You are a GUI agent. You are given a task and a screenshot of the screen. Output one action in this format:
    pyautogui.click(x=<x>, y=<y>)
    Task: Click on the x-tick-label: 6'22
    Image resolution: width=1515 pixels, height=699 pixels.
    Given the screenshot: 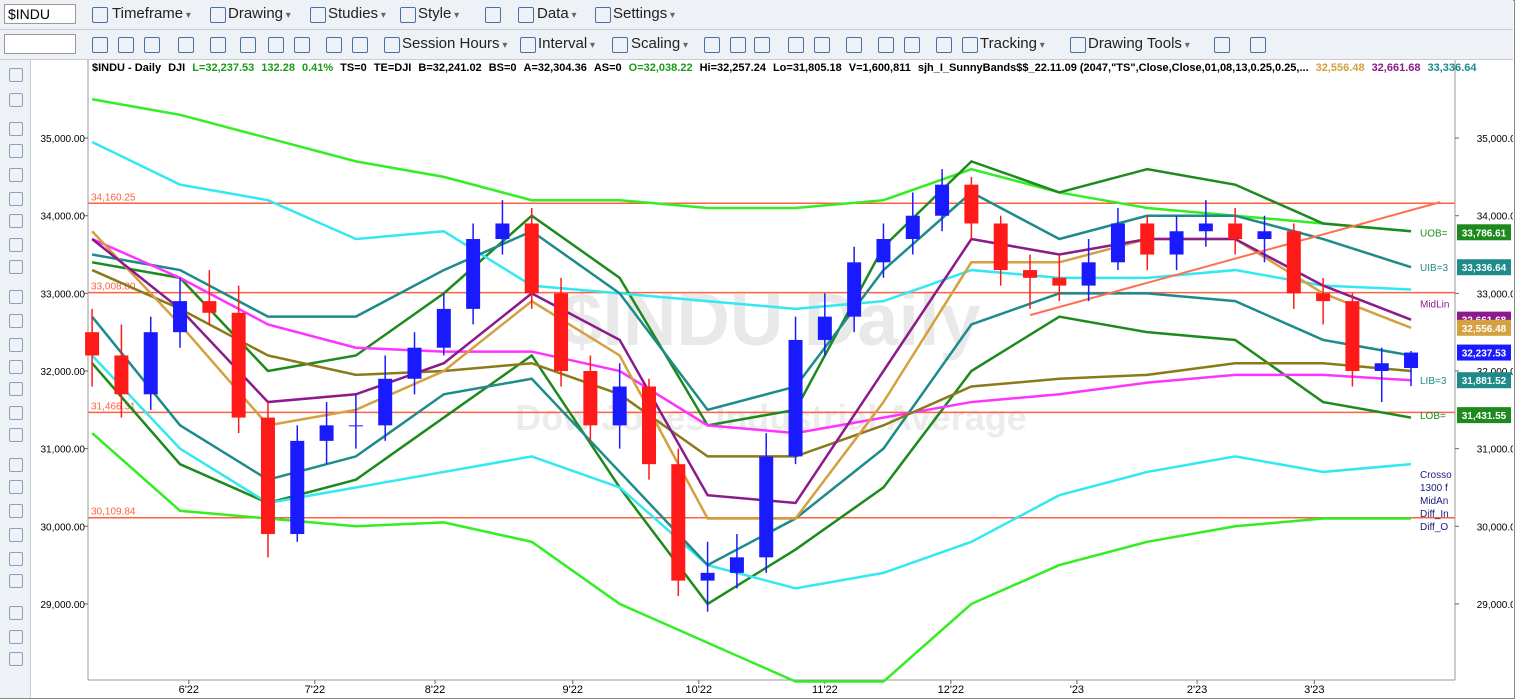 What is the action you would take?
    pyautogui.click(x=189, y=690)
    